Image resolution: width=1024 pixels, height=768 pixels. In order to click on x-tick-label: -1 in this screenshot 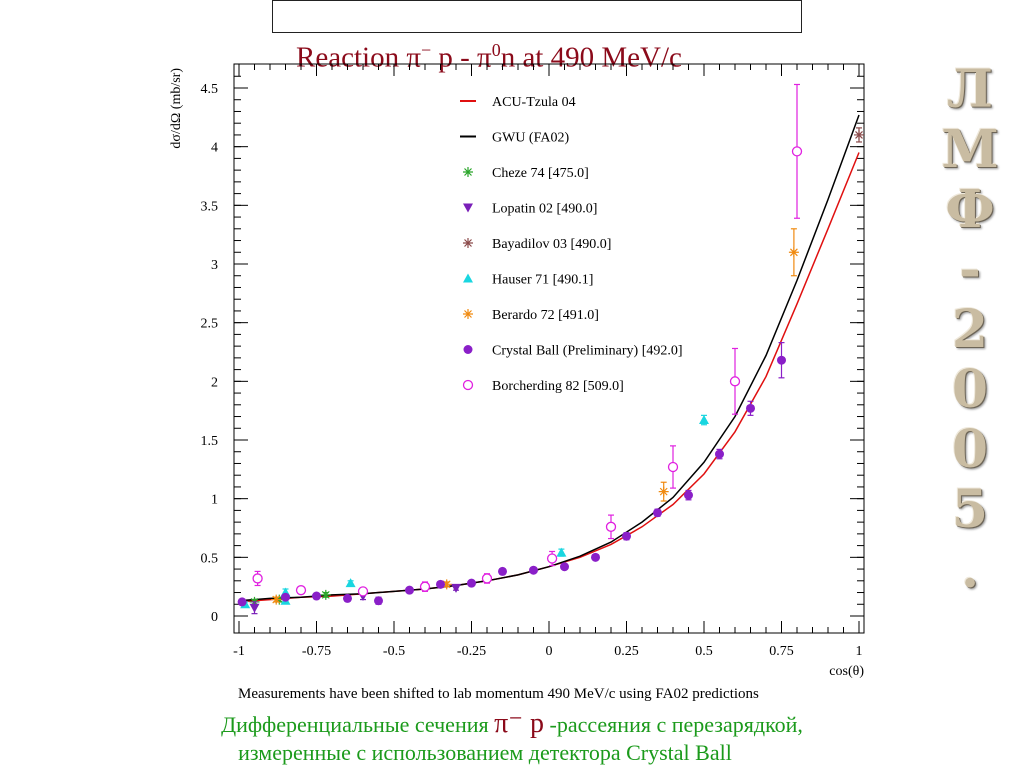, I will do `click(239, 651)`.